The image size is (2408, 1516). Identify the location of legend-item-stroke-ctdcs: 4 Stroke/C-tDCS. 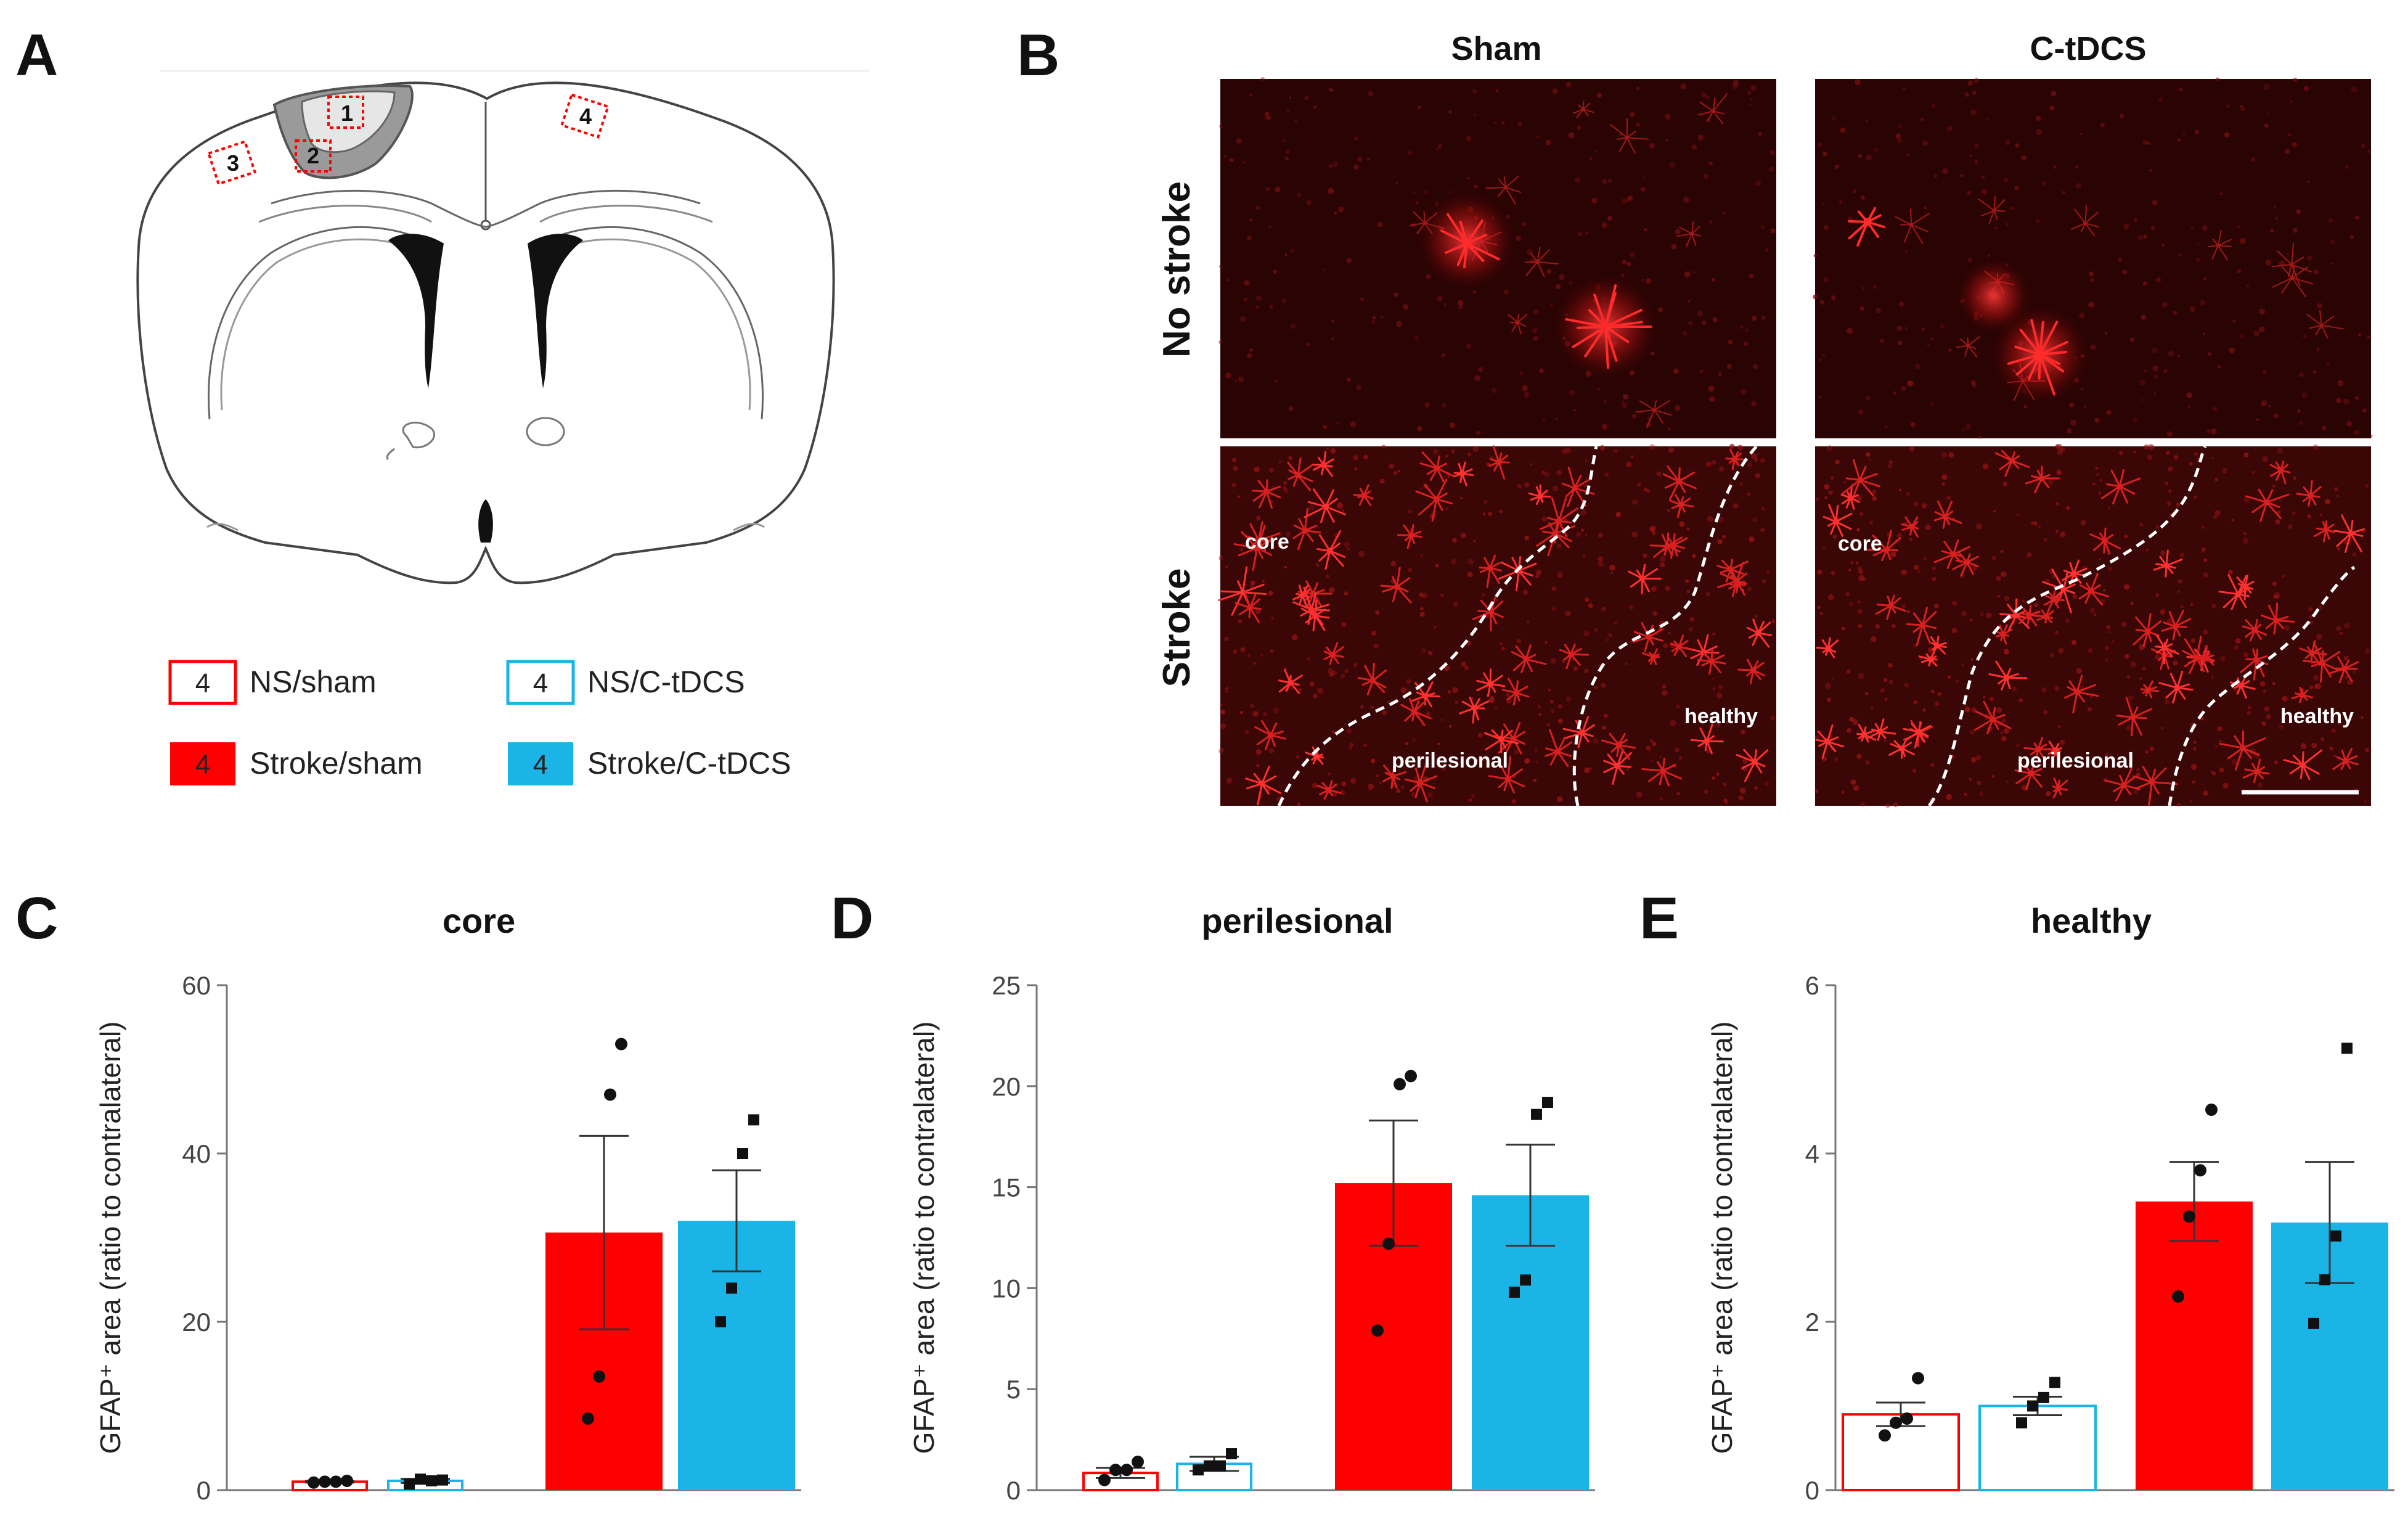
(649, 763).